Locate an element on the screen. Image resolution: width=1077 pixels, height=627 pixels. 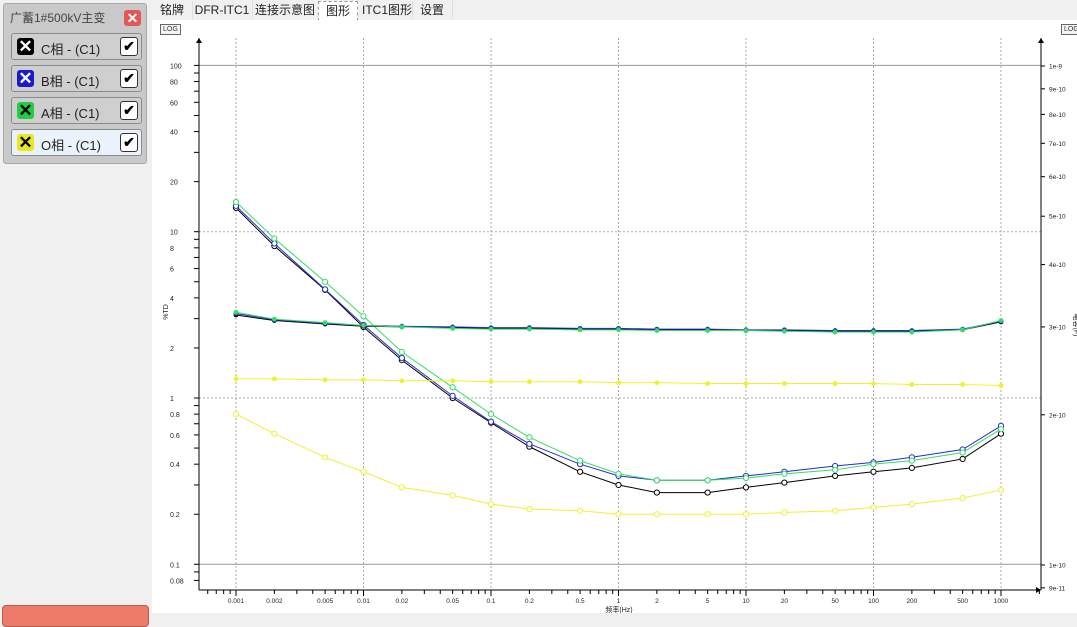
tab: 设置 is located at coordinates (432, 10).